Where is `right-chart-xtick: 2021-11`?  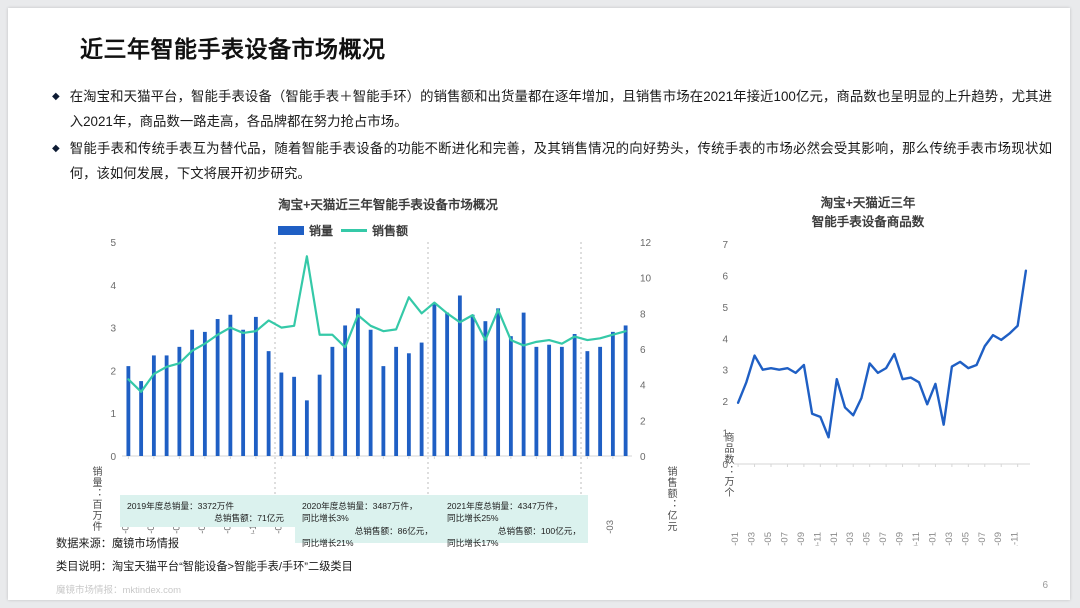
right-chart-xtick: 2021-11 is located at coordinates (1015, 539).